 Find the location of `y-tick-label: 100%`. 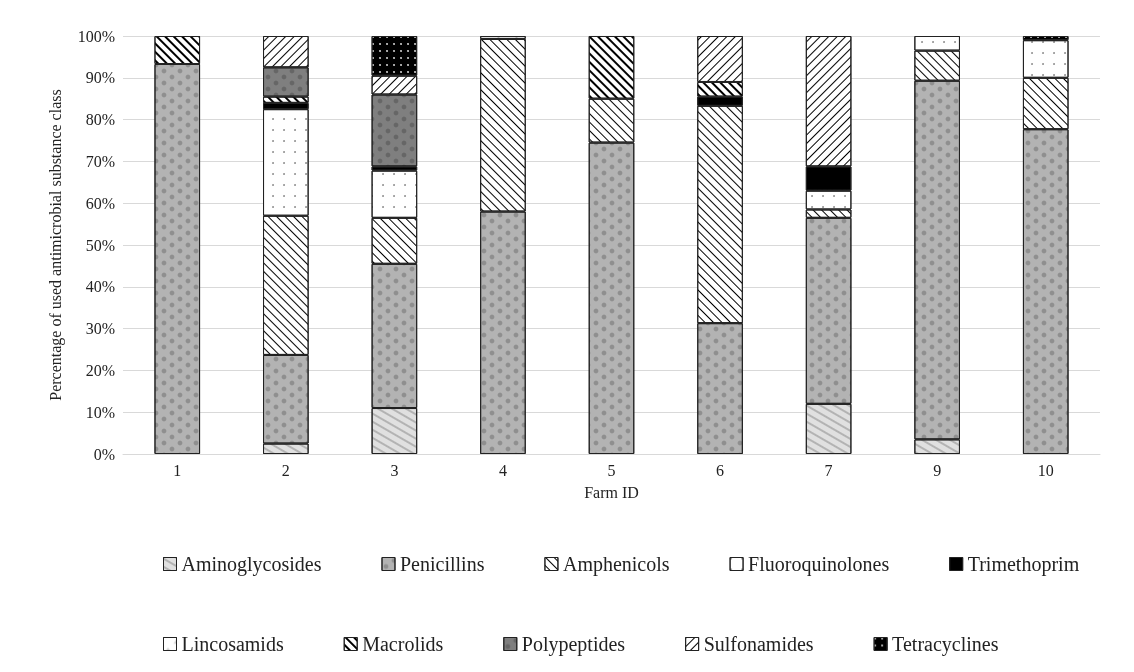

y-tick-label: 100% is located at coordinates (96, 36).